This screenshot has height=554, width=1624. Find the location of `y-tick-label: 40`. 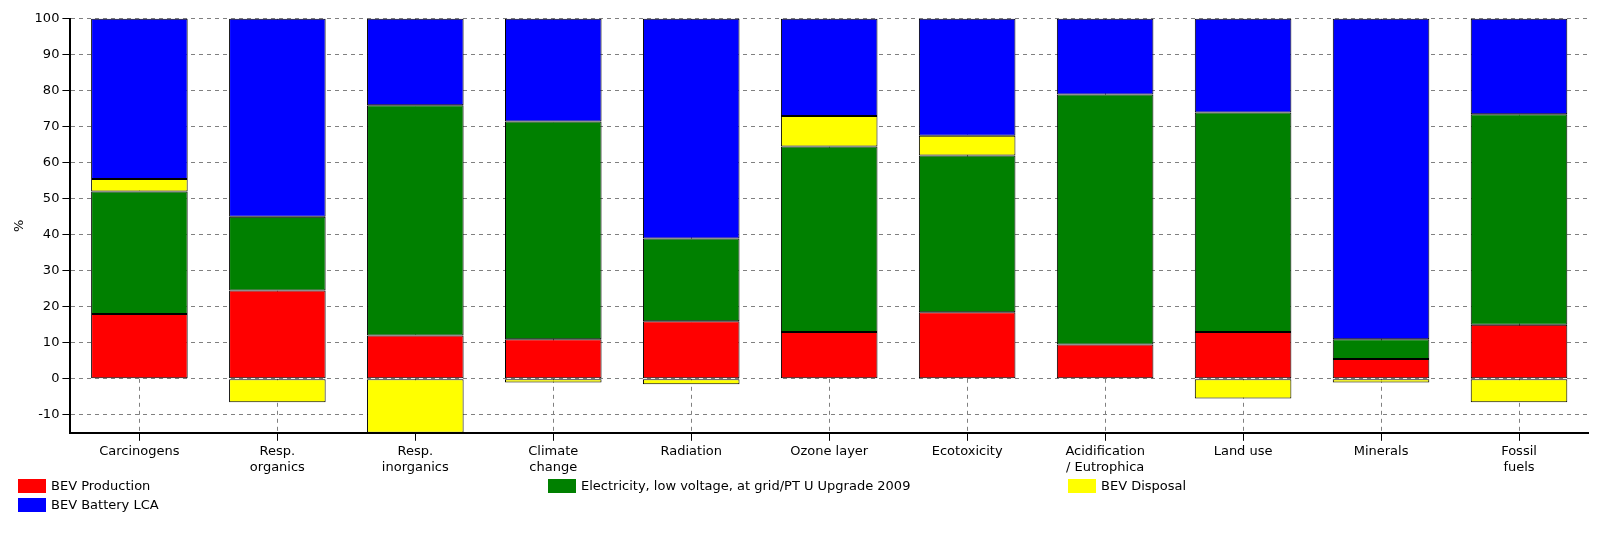

y-tick-label: 40 is located at coordinates (51, 234).